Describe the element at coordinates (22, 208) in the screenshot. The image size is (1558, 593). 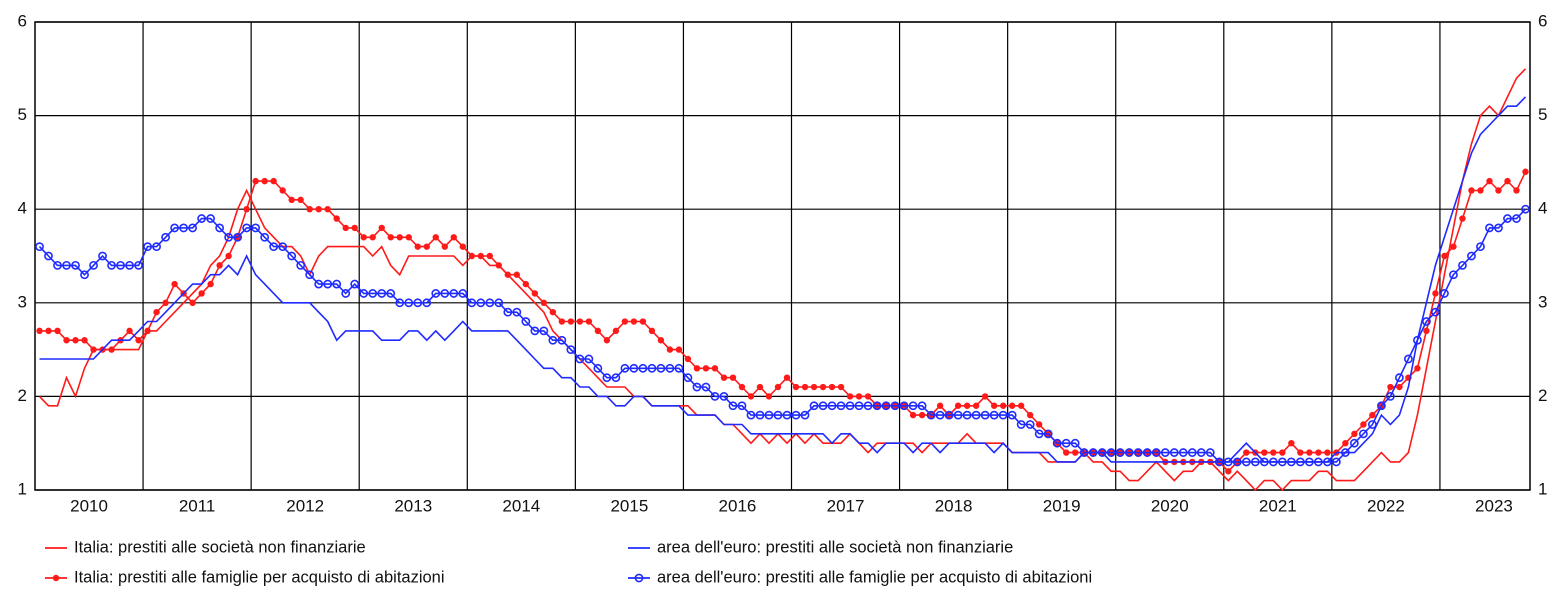
I see `y-tick-label: 4` at that location.